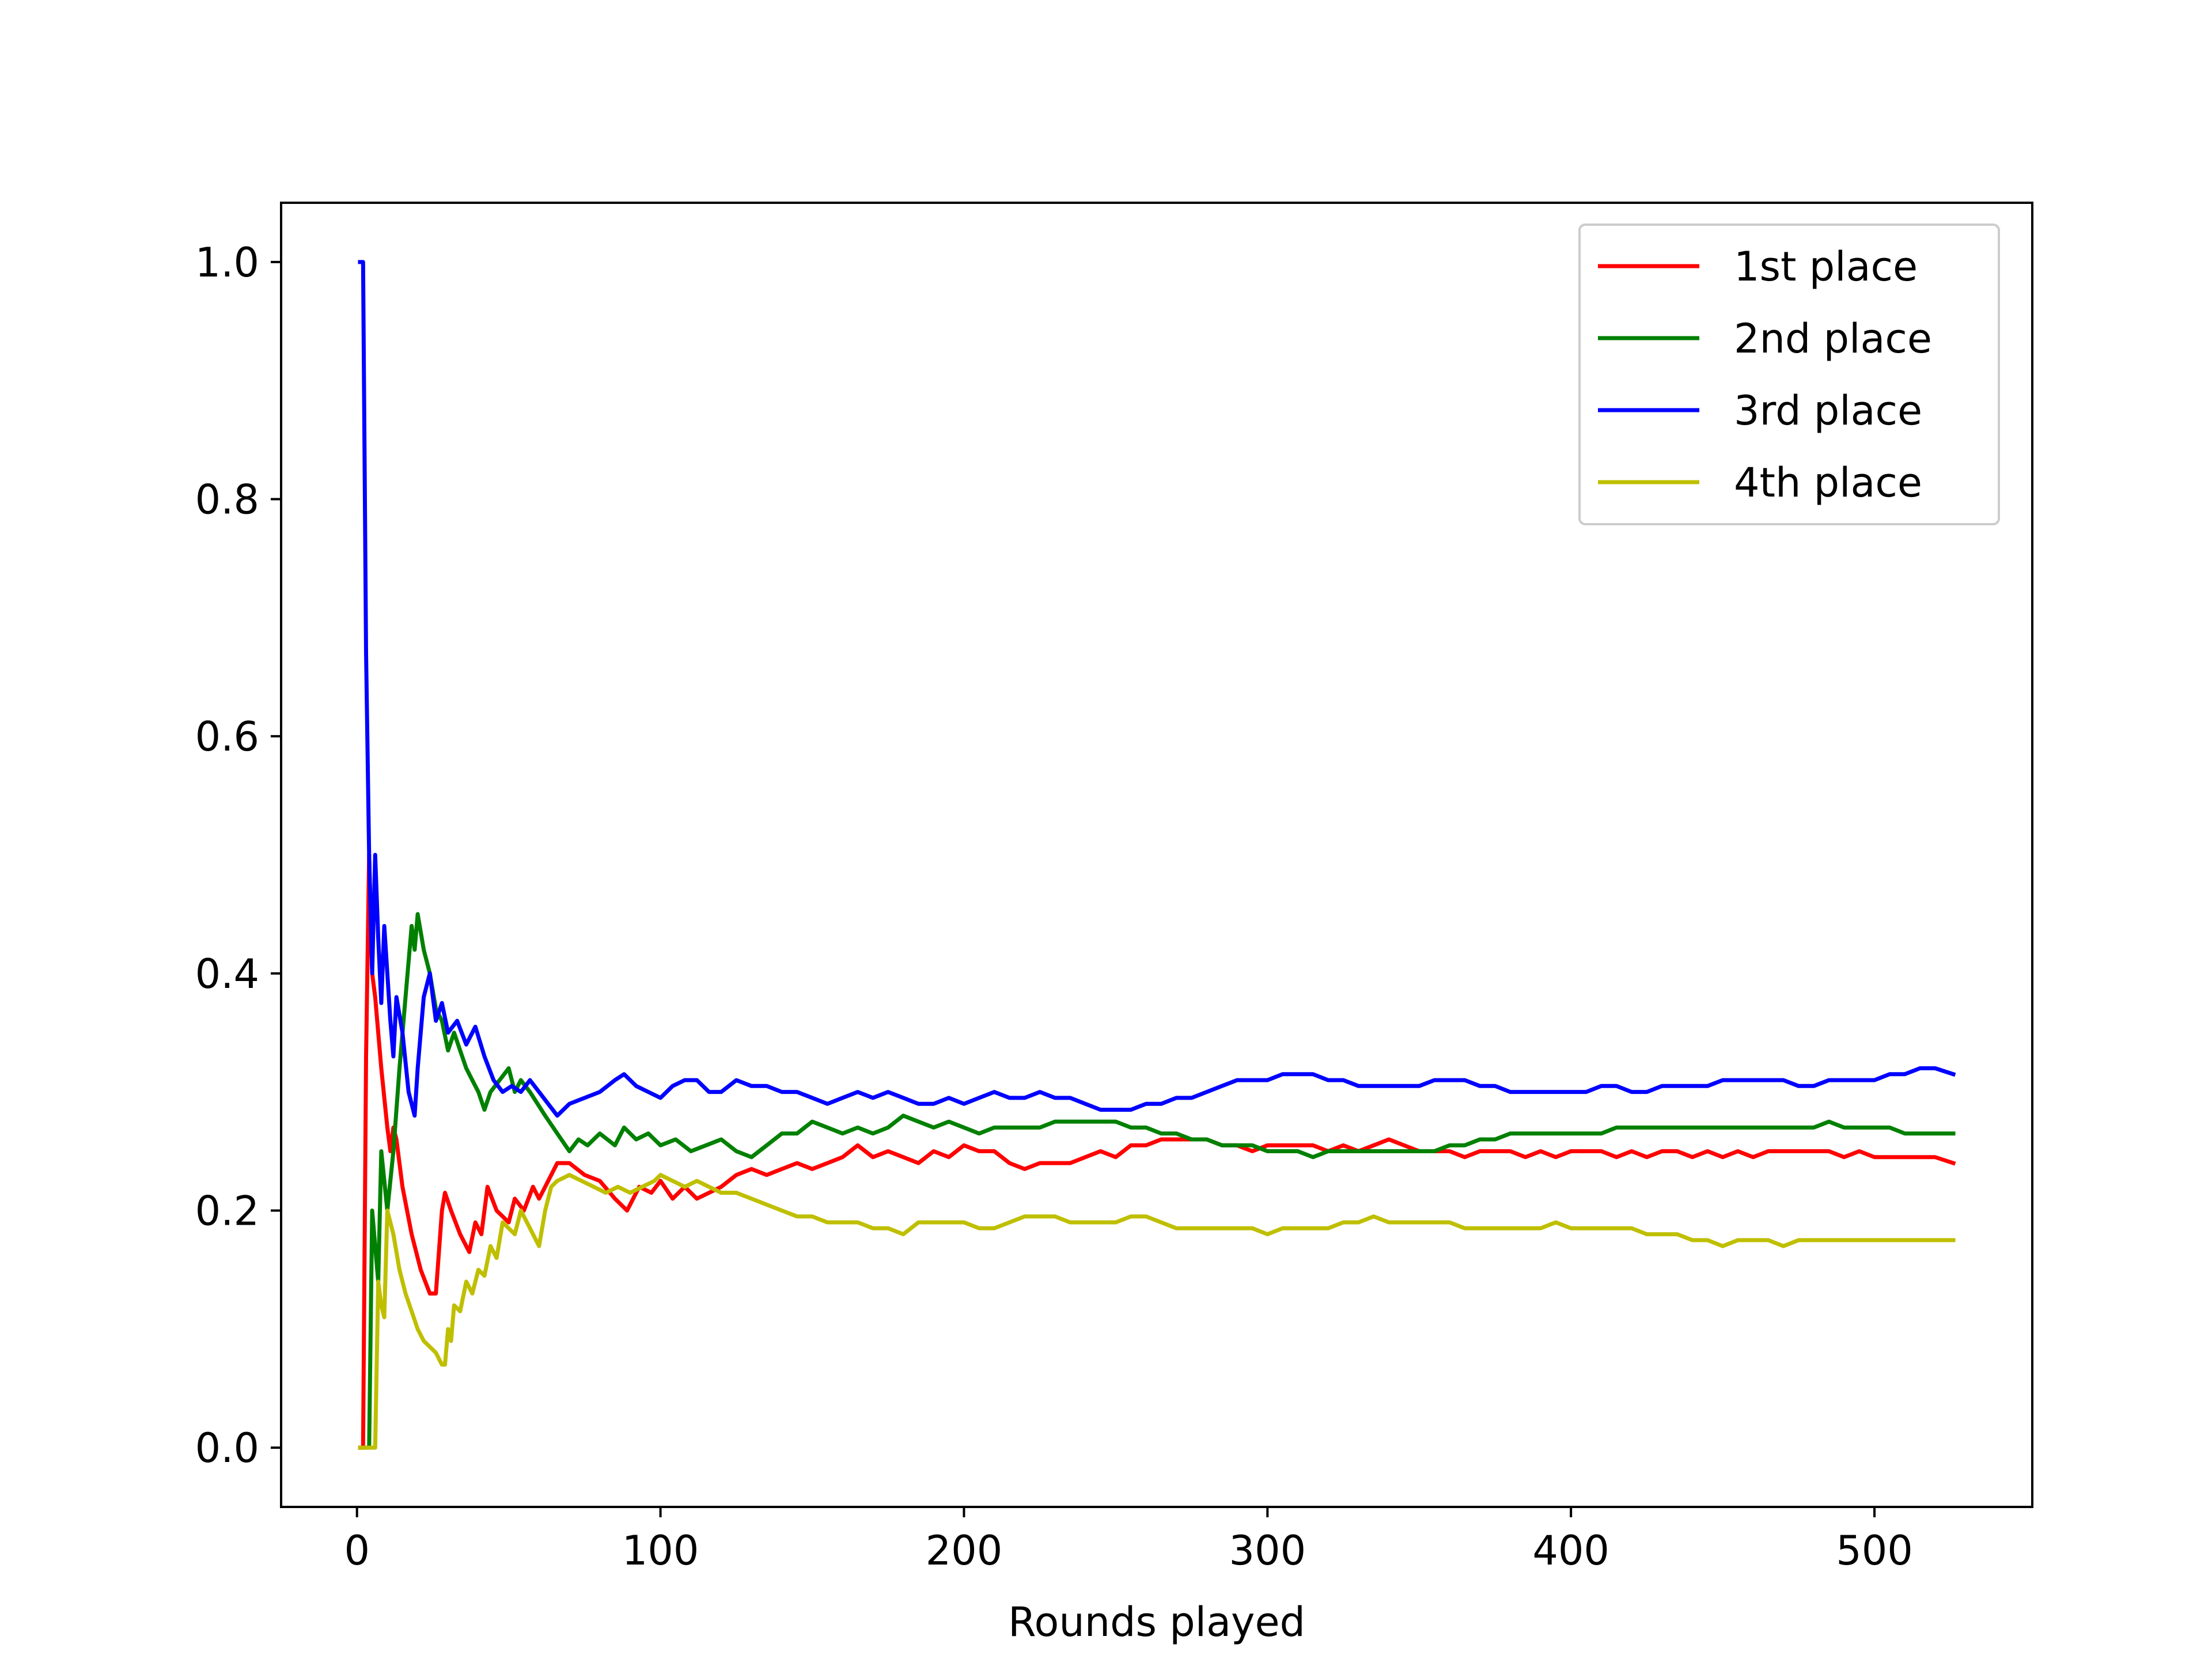 Image resolution: width=2212 pixels, height=1659 pixels. I want to click on y-tick-label: 0.2, so click(227, 1210).